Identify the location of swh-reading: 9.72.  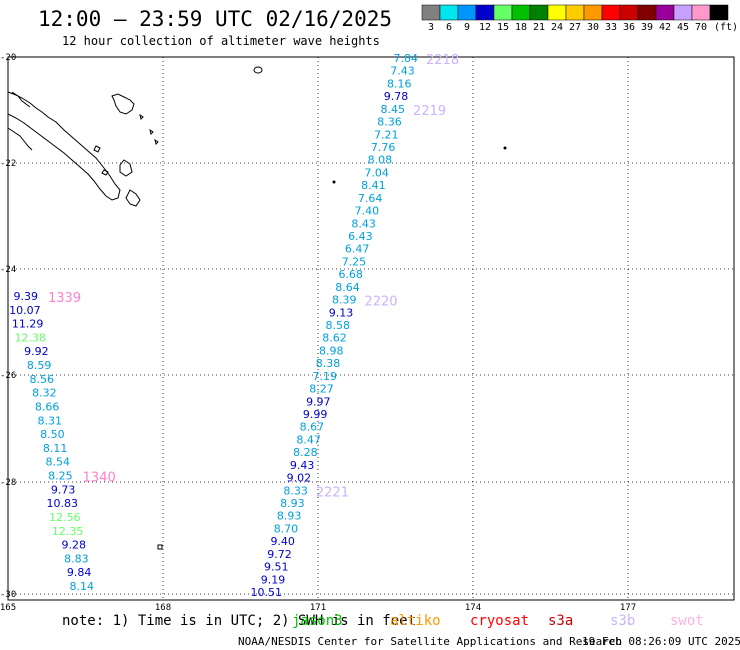
(279, 554).